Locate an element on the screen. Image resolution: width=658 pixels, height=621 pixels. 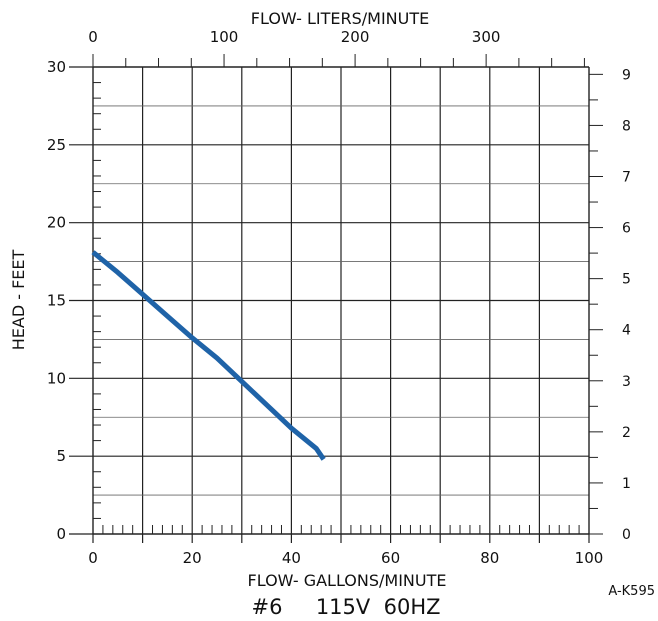
y-axis-title: HEAD - FEET is located at coordinates (18, 300).